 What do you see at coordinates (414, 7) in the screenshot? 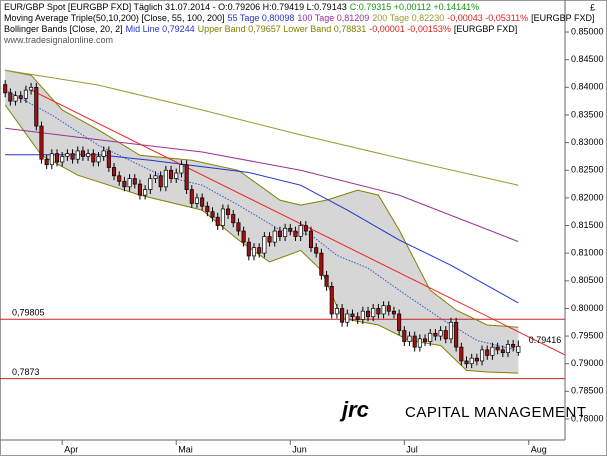
I see `legend-text: C:0.79315 +0,00112 +0.14141%` at bounding box center [414, 7].